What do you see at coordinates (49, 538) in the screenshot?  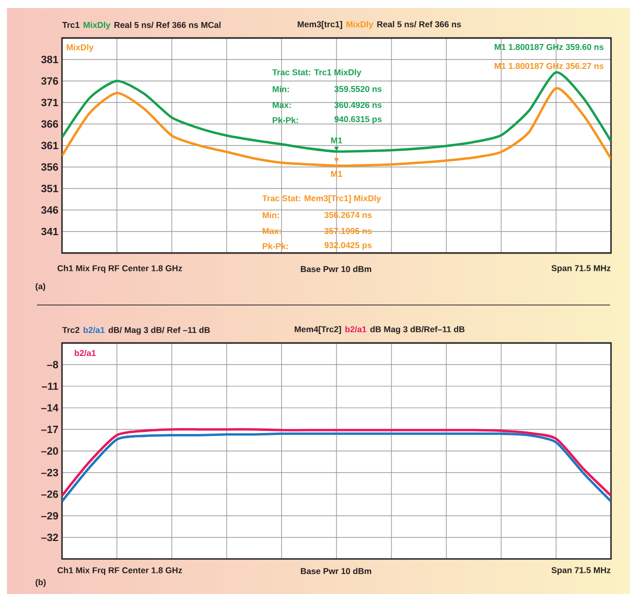 I see `y-tick-label: –32` at bounding box center [49, 538].